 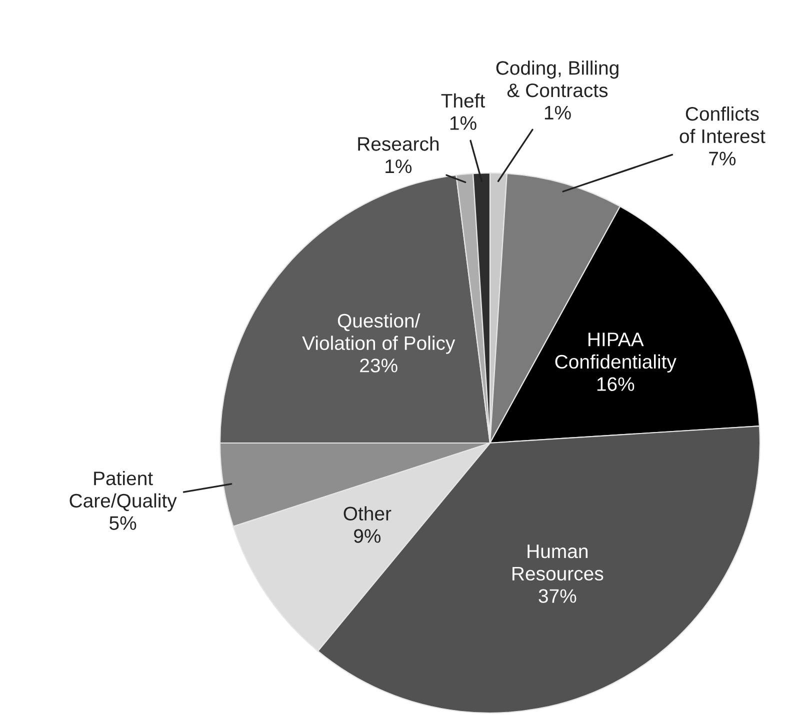 What do you see at coordinates (722, 159) in the screenshot?
I see `data-label: 7%` at bounding box center [722, 159].